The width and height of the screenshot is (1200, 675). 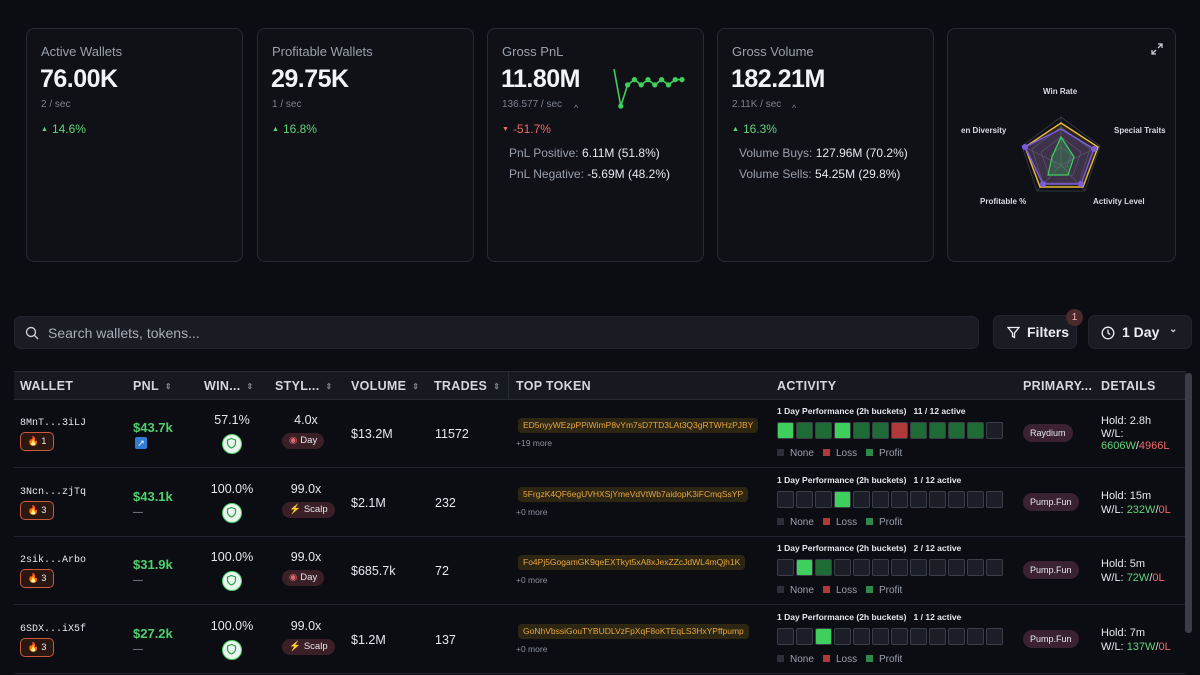 I want to click on legend-none: None, so click(x=795, y=590).